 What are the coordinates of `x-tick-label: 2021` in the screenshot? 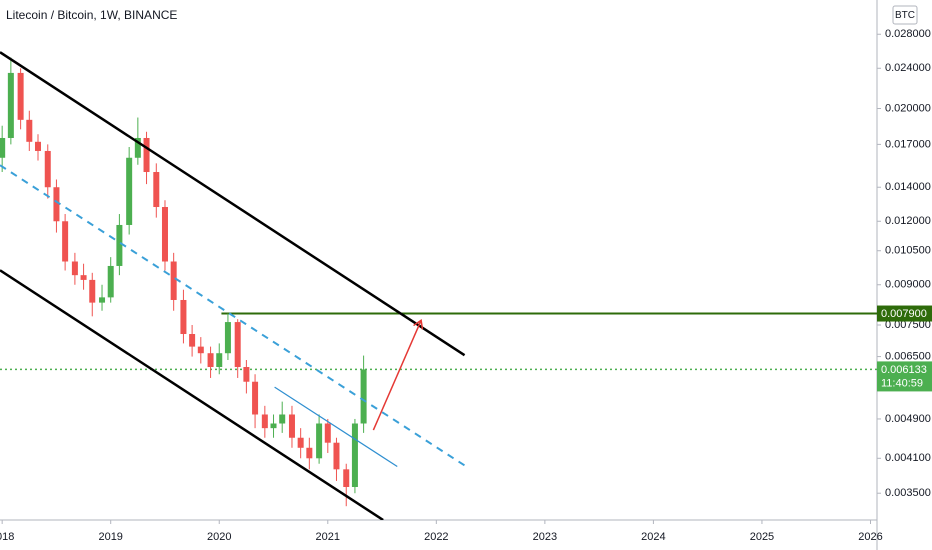 It's located at (328, 537).